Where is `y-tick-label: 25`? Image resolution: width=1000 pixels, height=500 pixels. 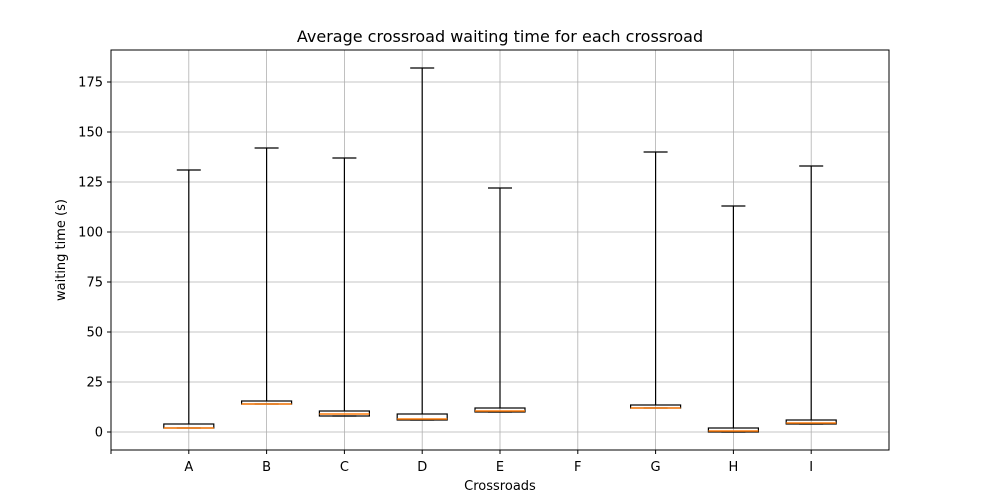 y-tick-label: 25 is located at coordinates (94, 383).